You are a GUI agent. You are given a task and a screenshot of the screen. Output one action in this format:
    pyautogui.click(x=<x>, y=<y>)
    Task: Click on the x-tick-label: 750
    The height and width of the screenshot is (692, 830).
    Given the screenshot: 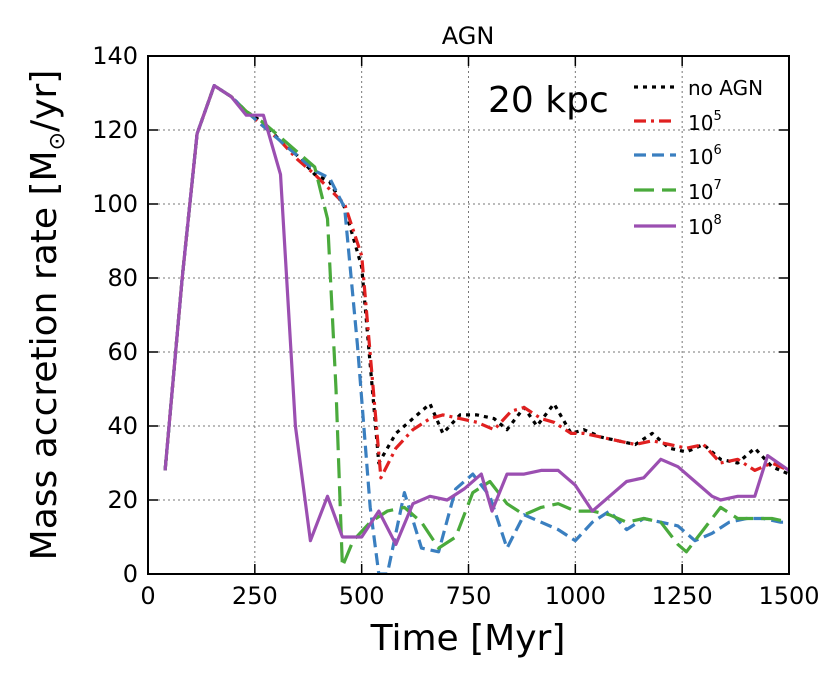 What is the action you would take?
    pyautogui.click(x=469, y=596)
    